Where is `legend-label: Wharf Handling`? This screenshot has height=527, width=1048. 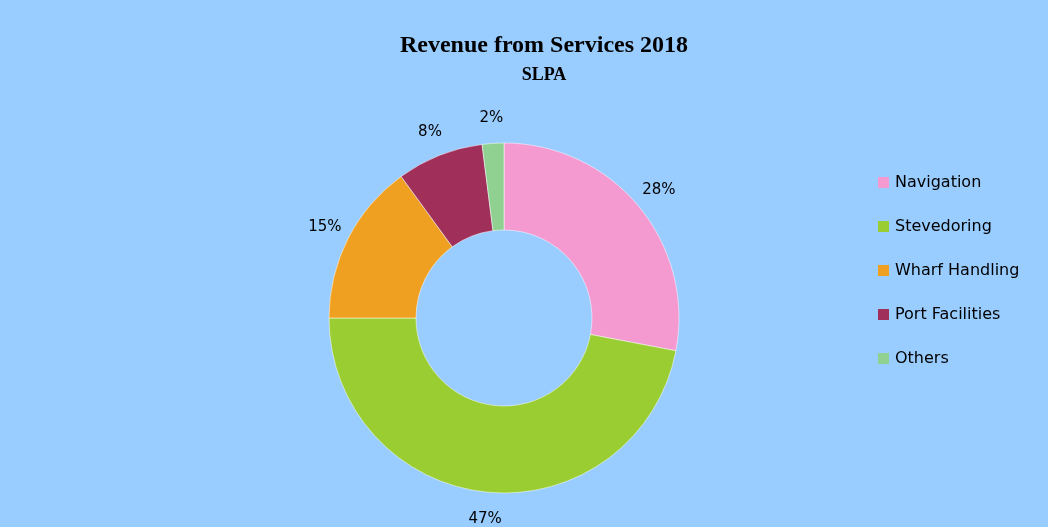
legend-label: Wharf Handling is located at coordinates (957, 269).